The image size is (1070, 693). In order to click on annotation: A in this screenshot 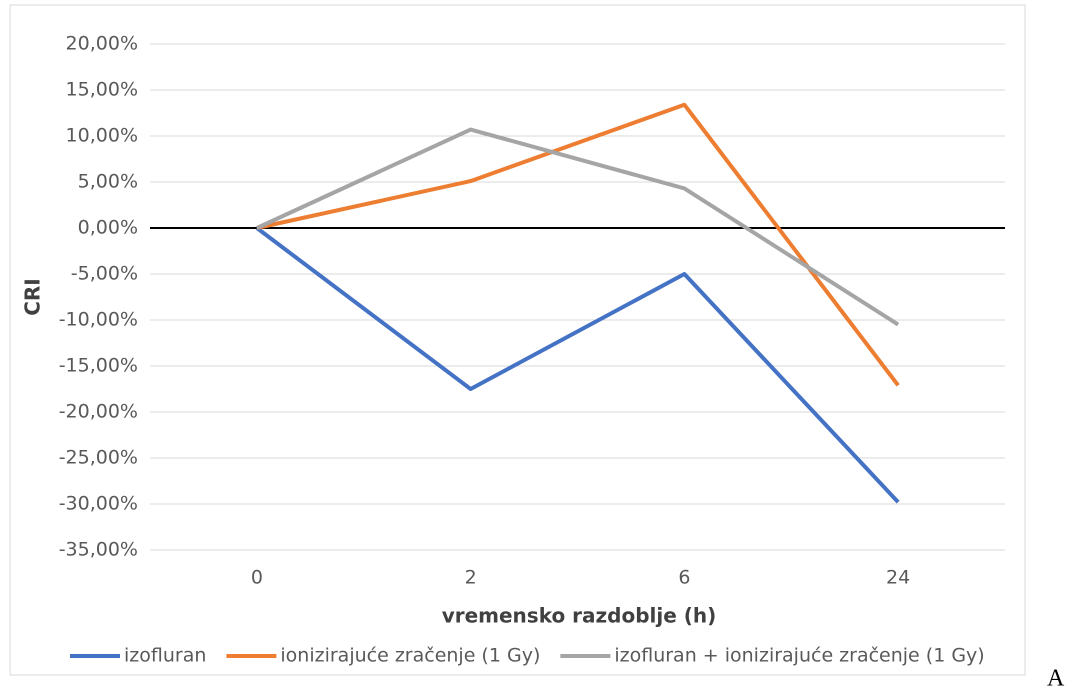, I will do `click(1056, 679)`.